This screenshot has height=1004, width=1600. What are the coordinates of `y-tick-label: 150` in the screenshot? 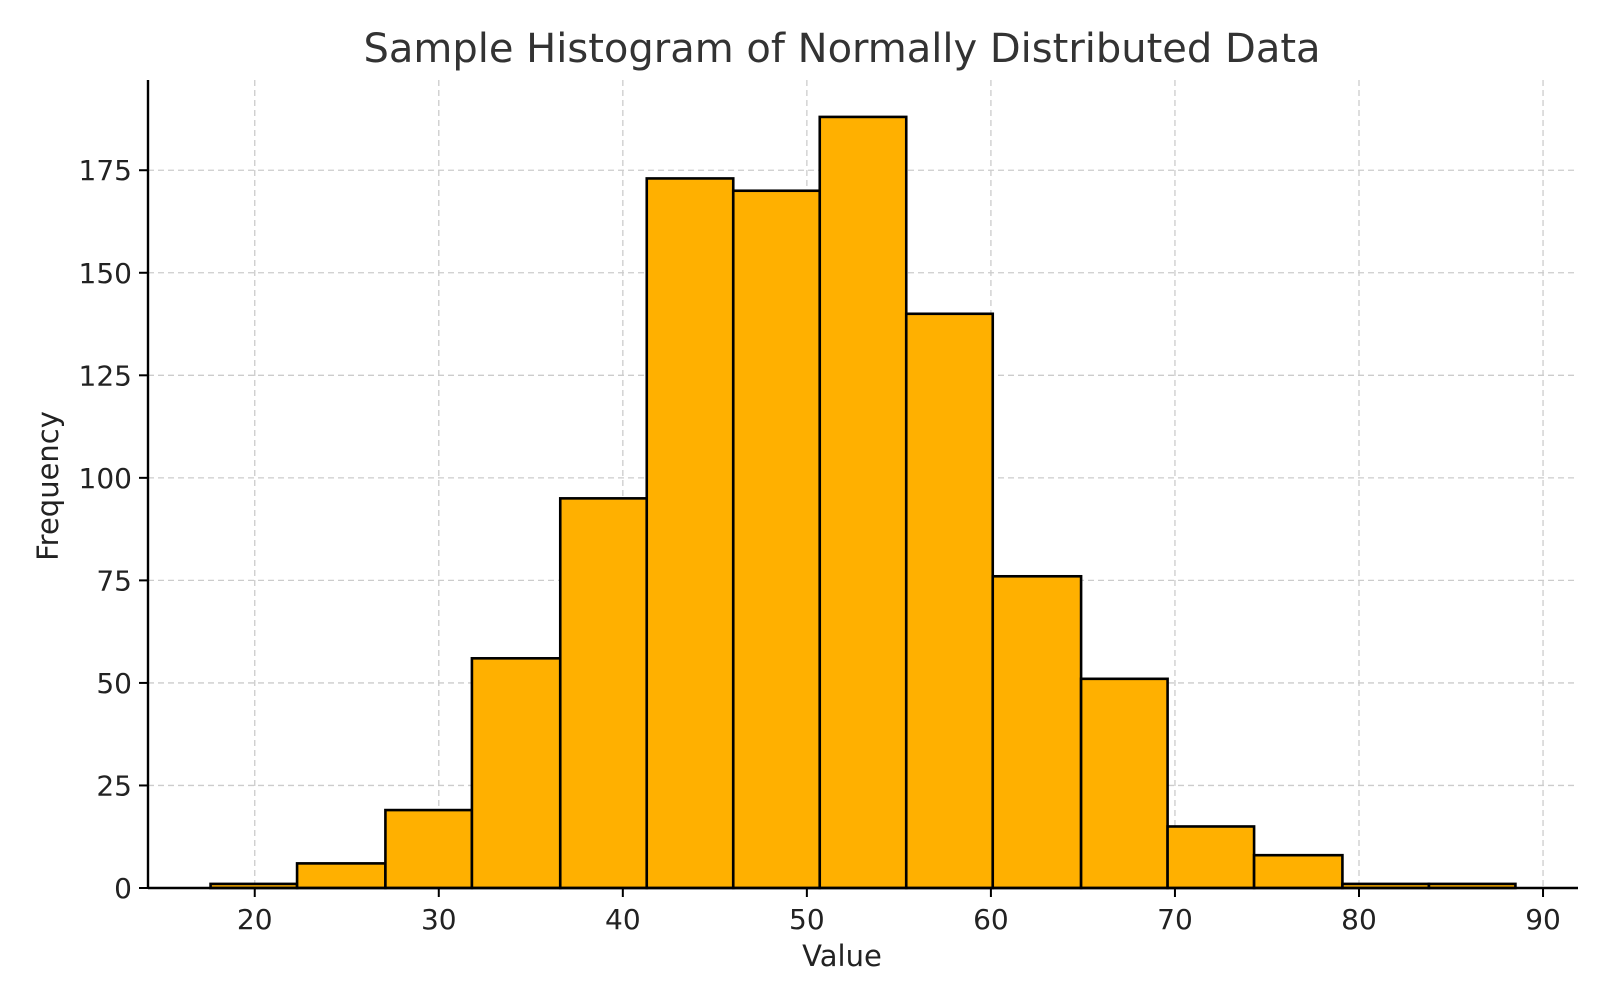 It's located at (105, 273).